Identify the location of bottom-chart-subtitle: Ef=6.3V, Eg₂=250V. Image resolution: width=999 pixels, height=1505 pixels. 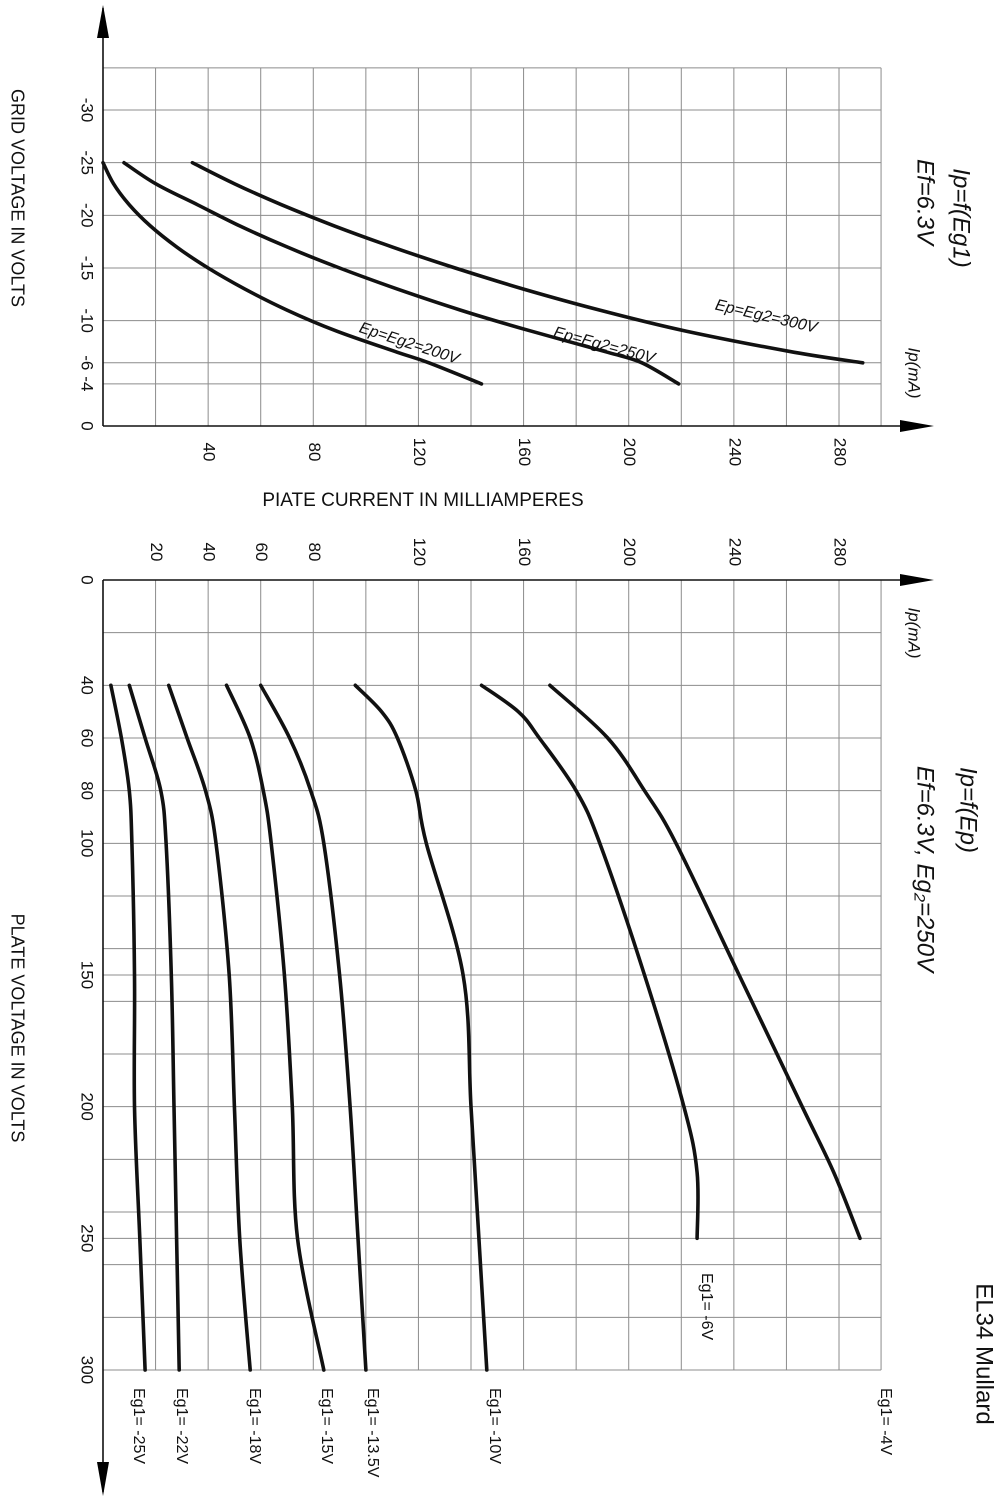
(925, 870).